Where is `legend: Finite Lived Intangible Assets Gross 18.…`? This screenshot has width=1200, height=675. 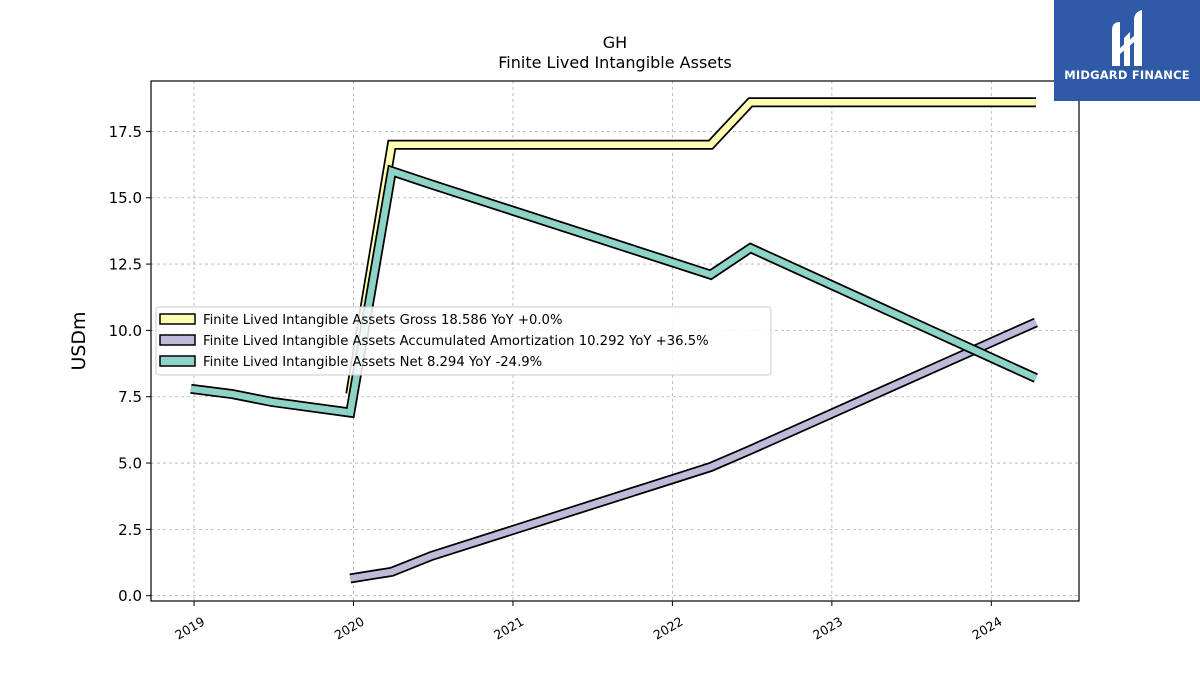
legend: Finite Lived Intangible Assets Gross 18.… is located at coordinates (463, 341).